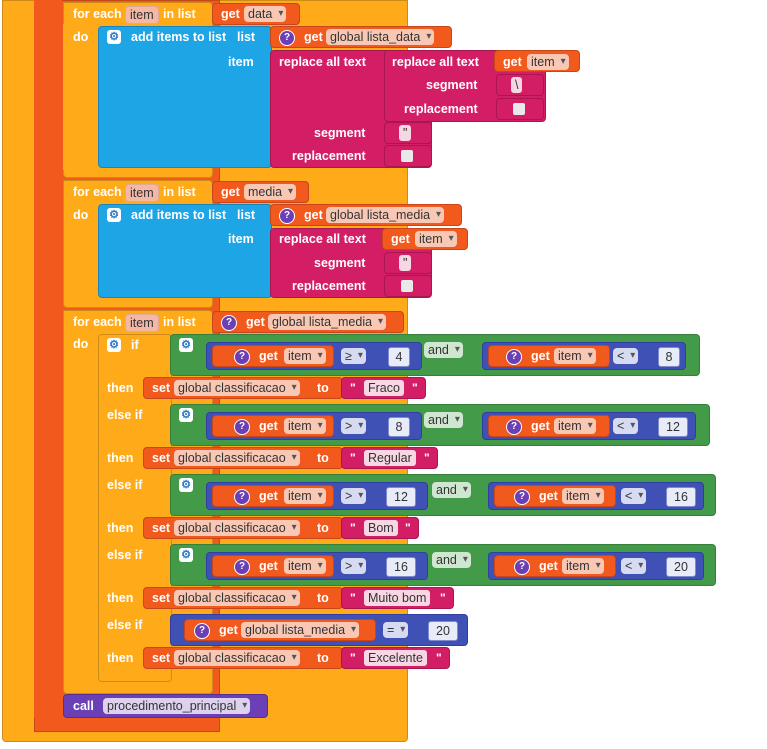 The height and width of the screenshot is (749, 767). What do you see at coordinates (81, 97) in the screenshot?
I see `loop1-body-spacer` at bounding box center [81, 97].